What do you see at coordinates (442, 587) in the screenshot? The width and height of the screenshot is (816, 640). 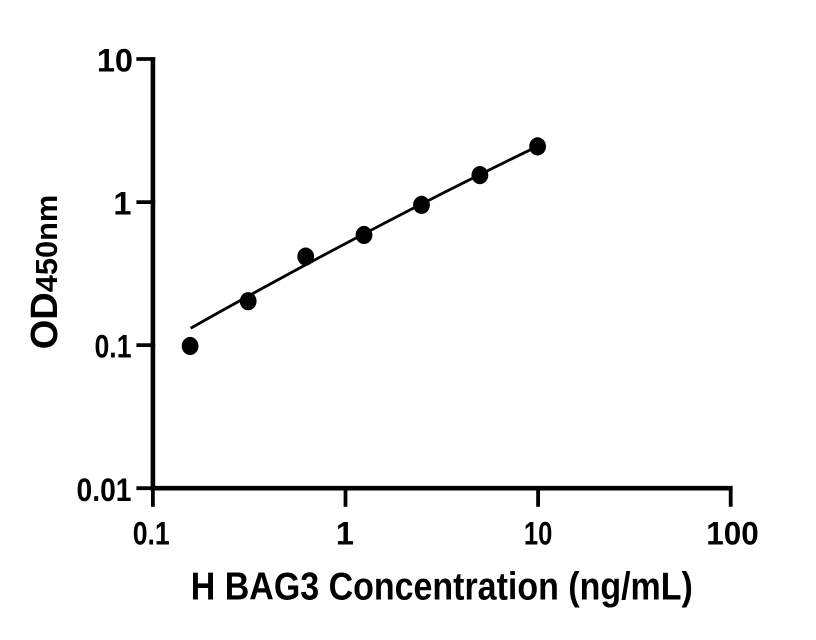 I see `svg-text: H BAG3 Concentration (ng/mL)` at bounding box center [442, 587].